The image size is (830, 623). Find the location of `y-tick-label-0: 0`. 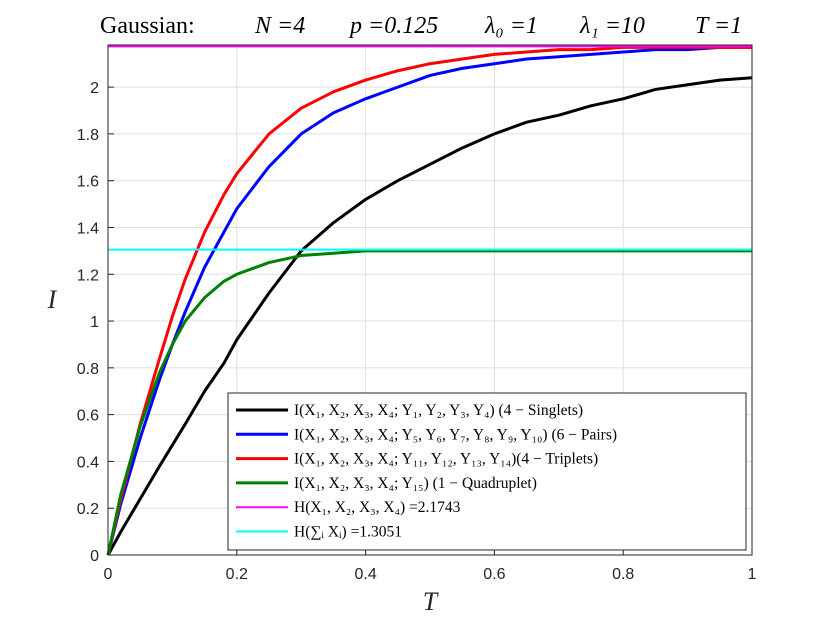

y-tick-label-0: 0 is located at coordinates (94, 556).